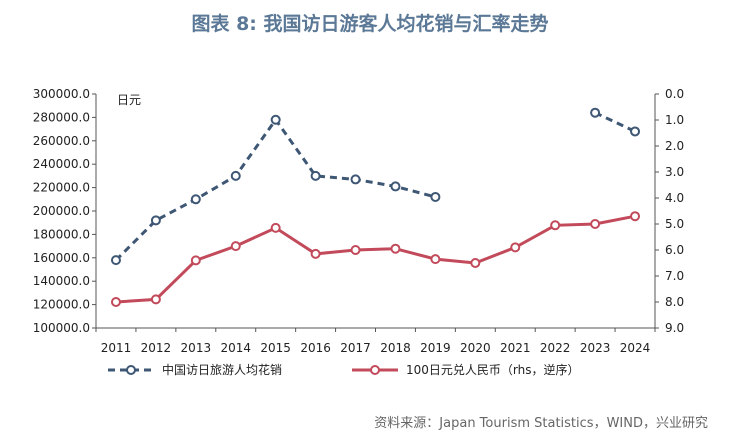  Describe the element at coordinates (156, 348) in the screenshot. I see `x-axis-tick-label: 2012` at that location.